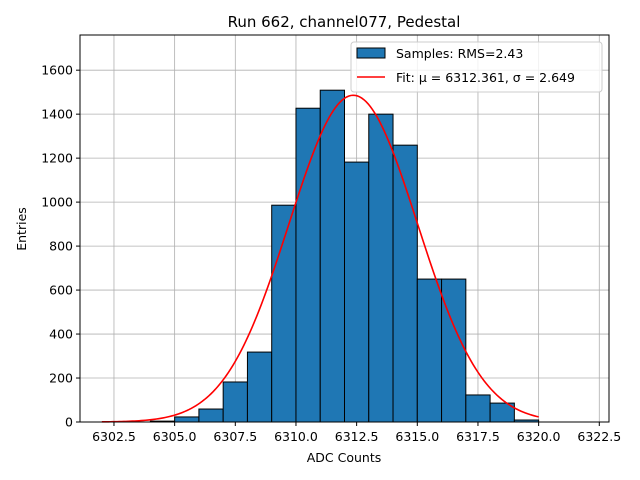 The height and width of the screenshot is (480, 640). Describe the element at coordinates (371, 53) in the screenshot. I see `legend-patch-samples` at that location.